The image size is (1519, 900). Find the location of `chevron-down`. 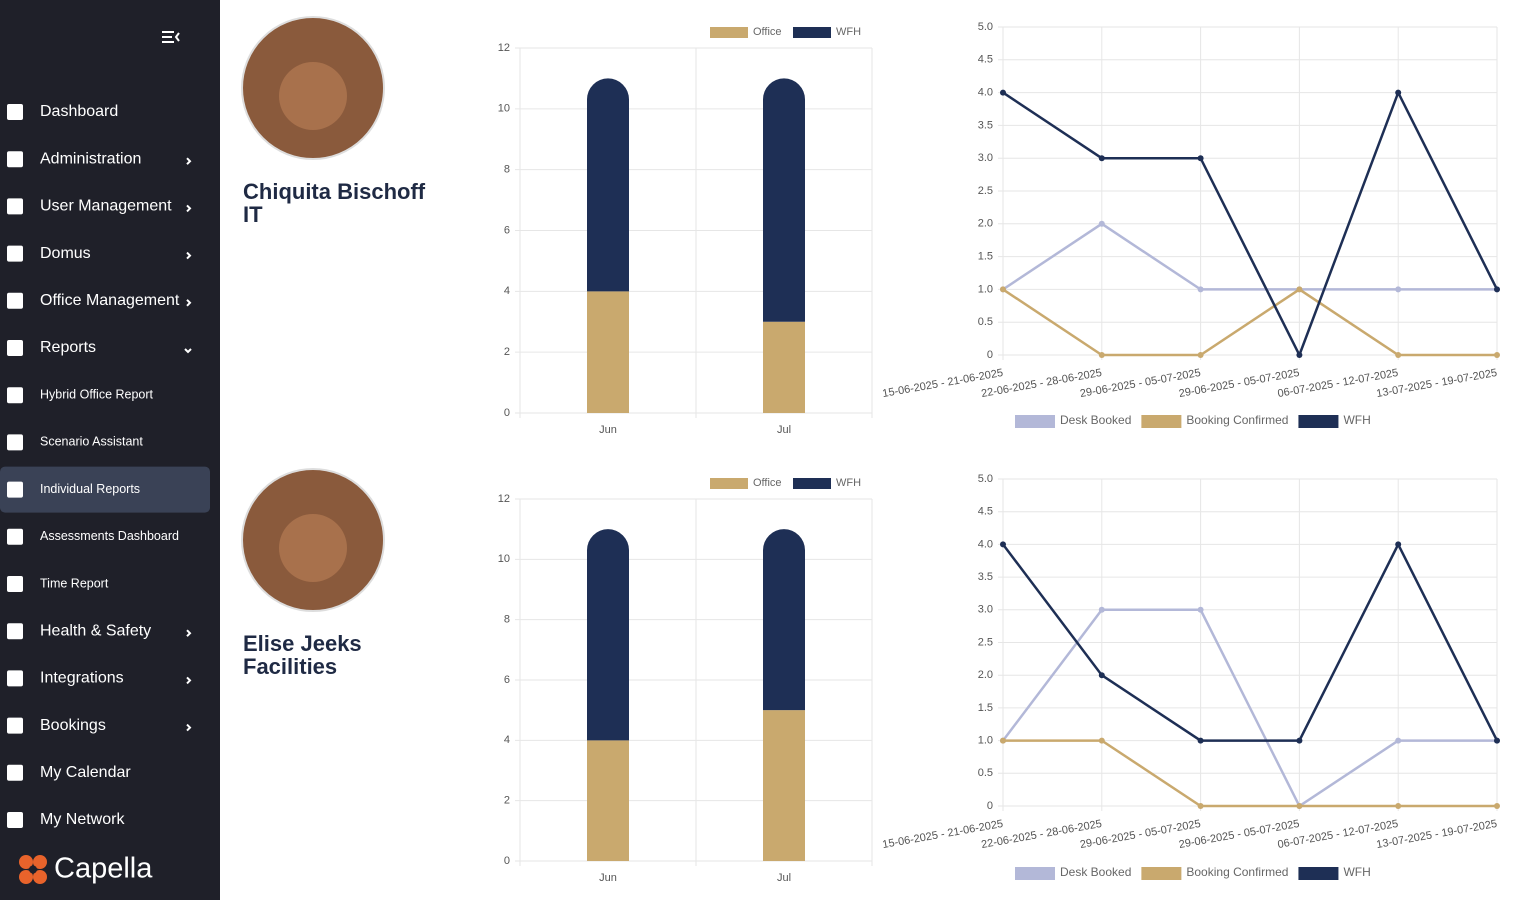

chevron-down is located at coordinates (188, 351).